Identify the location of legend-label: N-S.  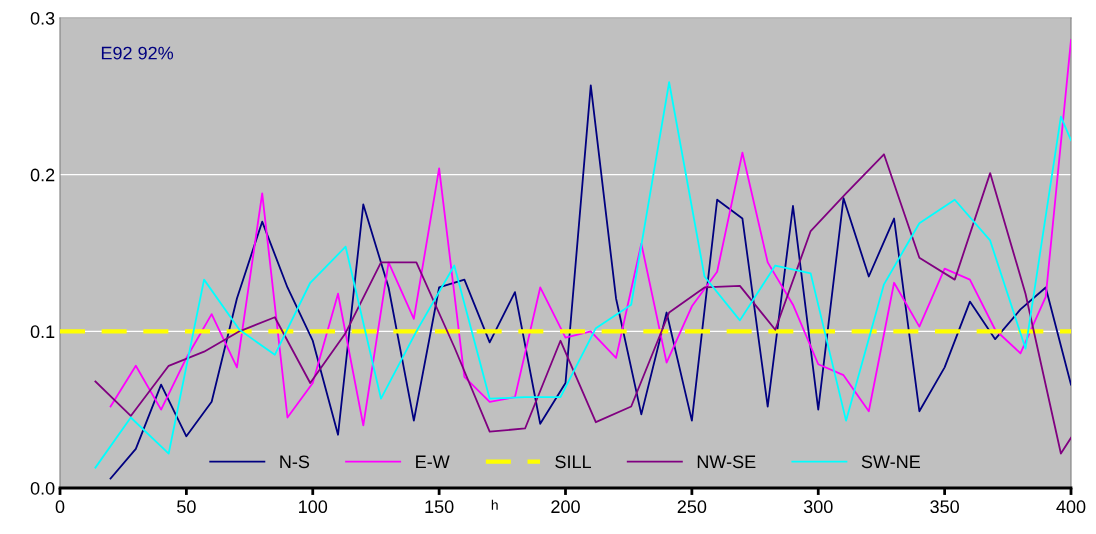
(295, 462).